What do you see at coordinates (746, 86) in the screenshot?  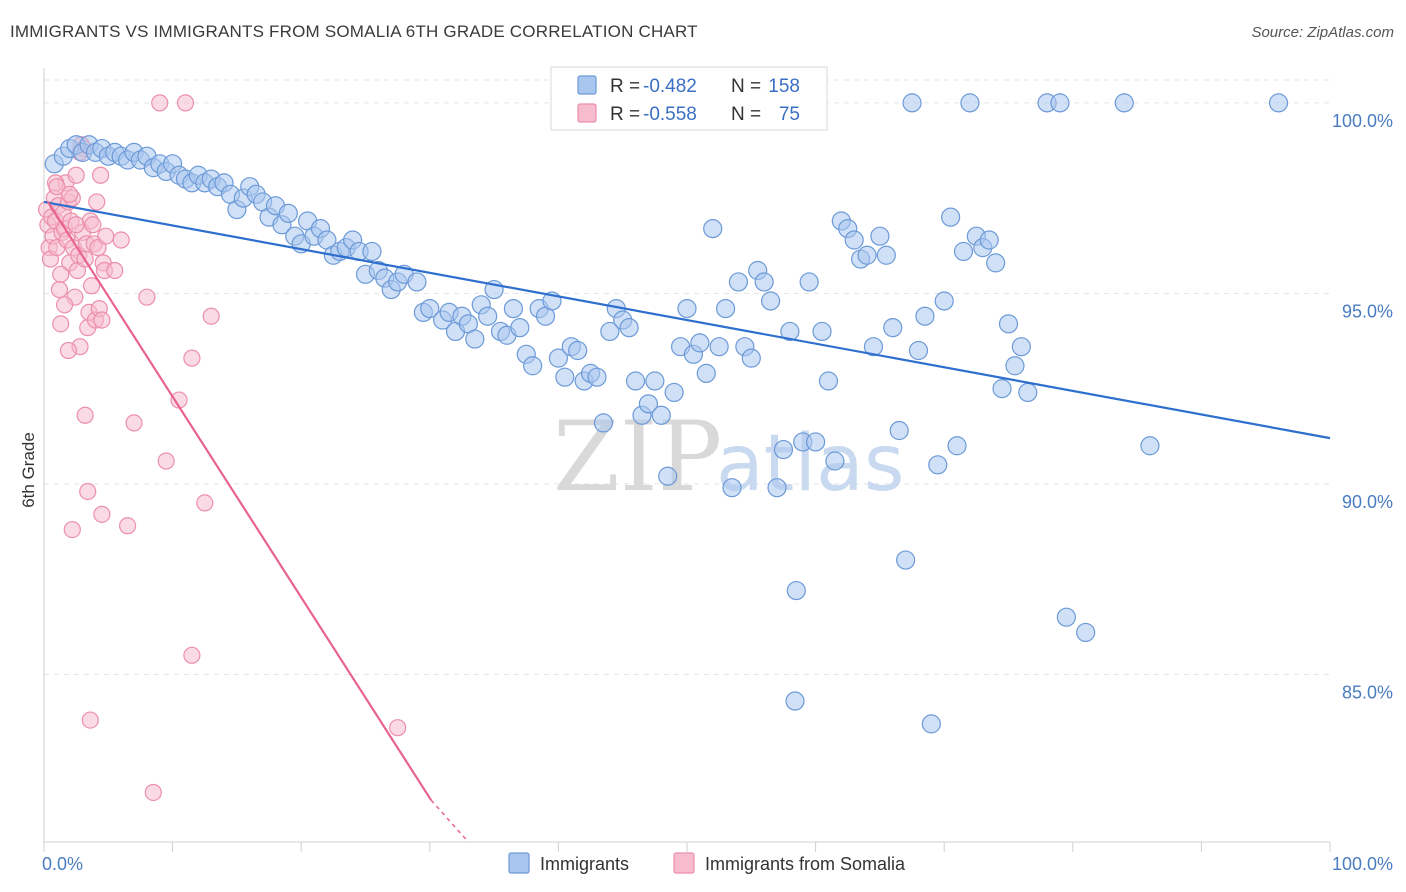 I see `legend-n-label-immigrants: N =` at bounding box center [746, 86].